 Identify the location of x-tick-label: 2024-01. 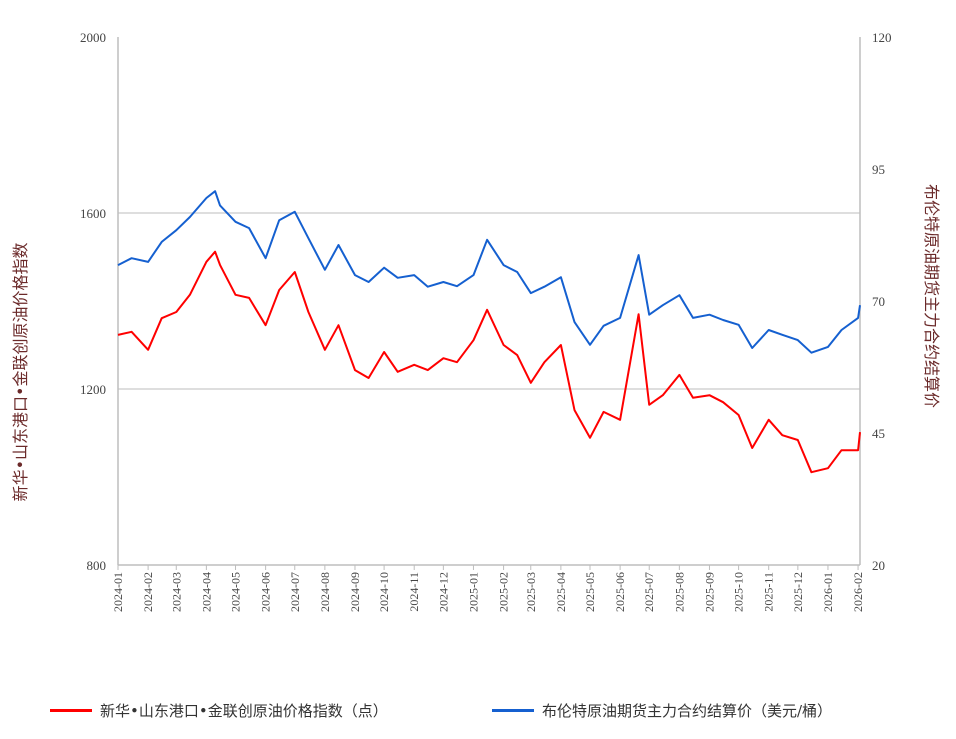
(118, 592).